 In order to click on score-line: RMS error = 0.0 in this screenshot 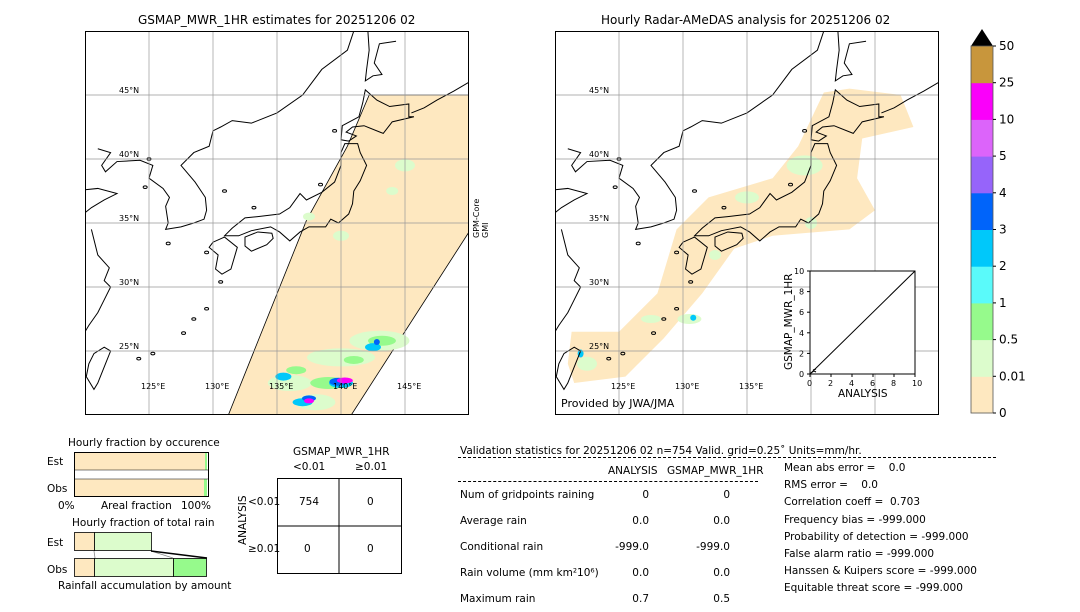, I will do `click(831, 485)`.